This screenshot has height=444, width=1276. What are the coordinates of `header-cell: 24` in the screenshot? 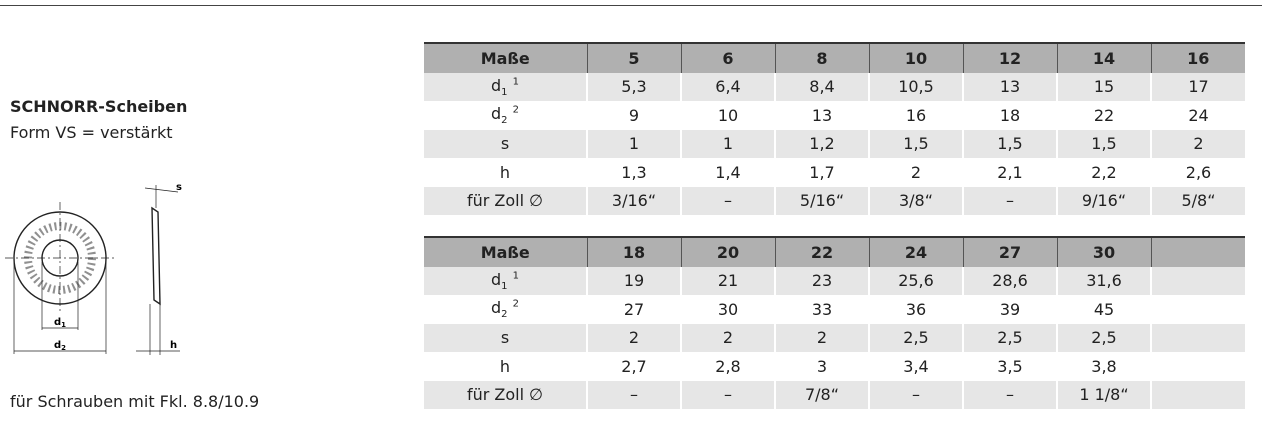 It's located at (915, 252).